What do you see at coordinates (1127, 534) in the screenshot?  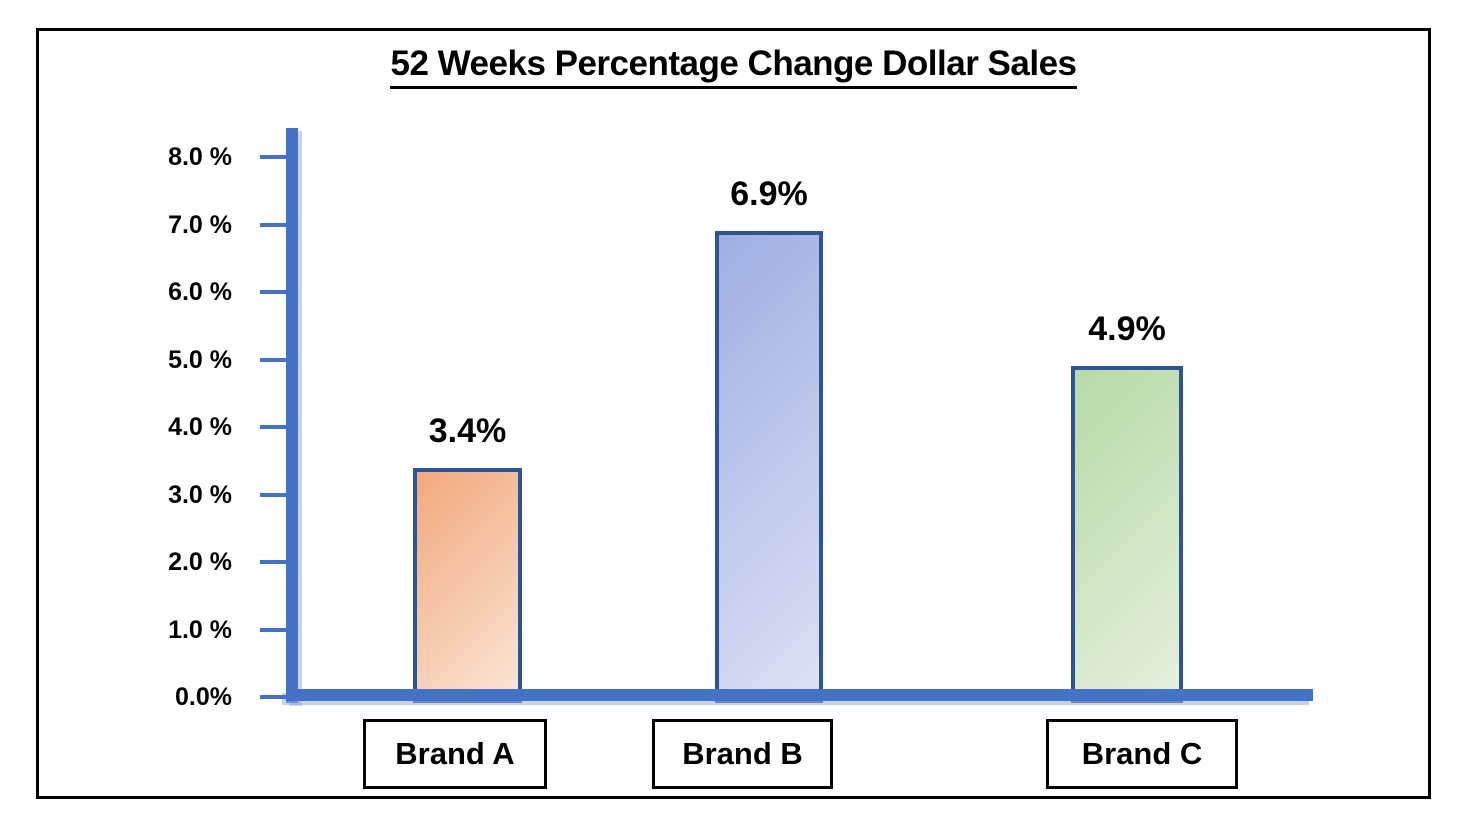 I see `bar-brand-c` at bounding box center [1127, 534].